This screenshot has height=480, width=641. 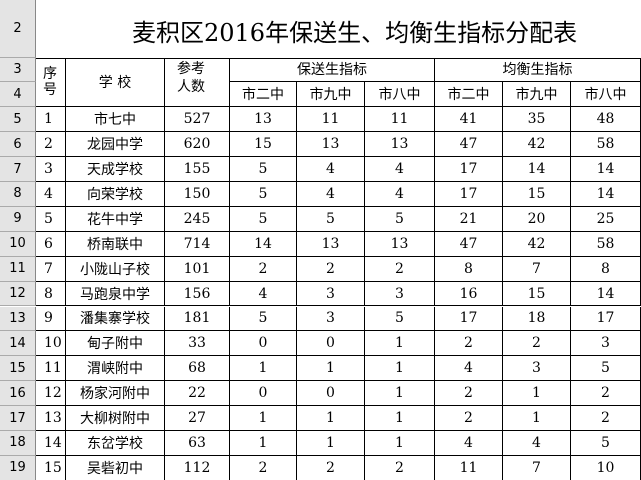 What do you see at coordinates (18, 145) in the screenshot?
I see `row-number: 6` at bounding box center [18, 145].